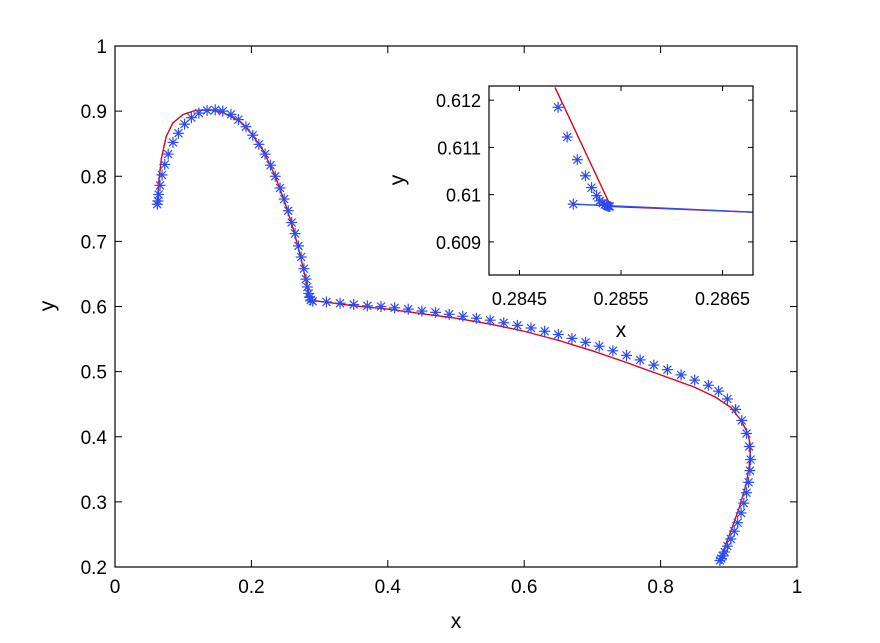 The image size is (880, 643). Describe the element at coordinates (621, 330) in the screenshot. I see `inset-x-axis-label: x` at that location.